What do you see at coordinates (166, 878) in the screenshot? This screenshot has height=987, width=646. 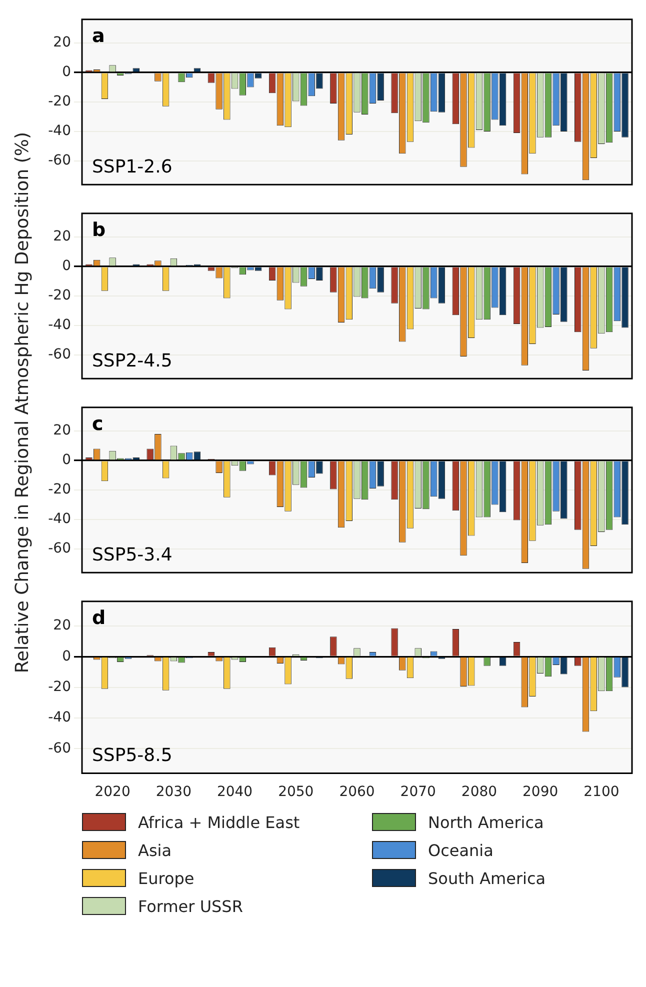 I see `legend-label: Europe` at bounding box center [166, 878].